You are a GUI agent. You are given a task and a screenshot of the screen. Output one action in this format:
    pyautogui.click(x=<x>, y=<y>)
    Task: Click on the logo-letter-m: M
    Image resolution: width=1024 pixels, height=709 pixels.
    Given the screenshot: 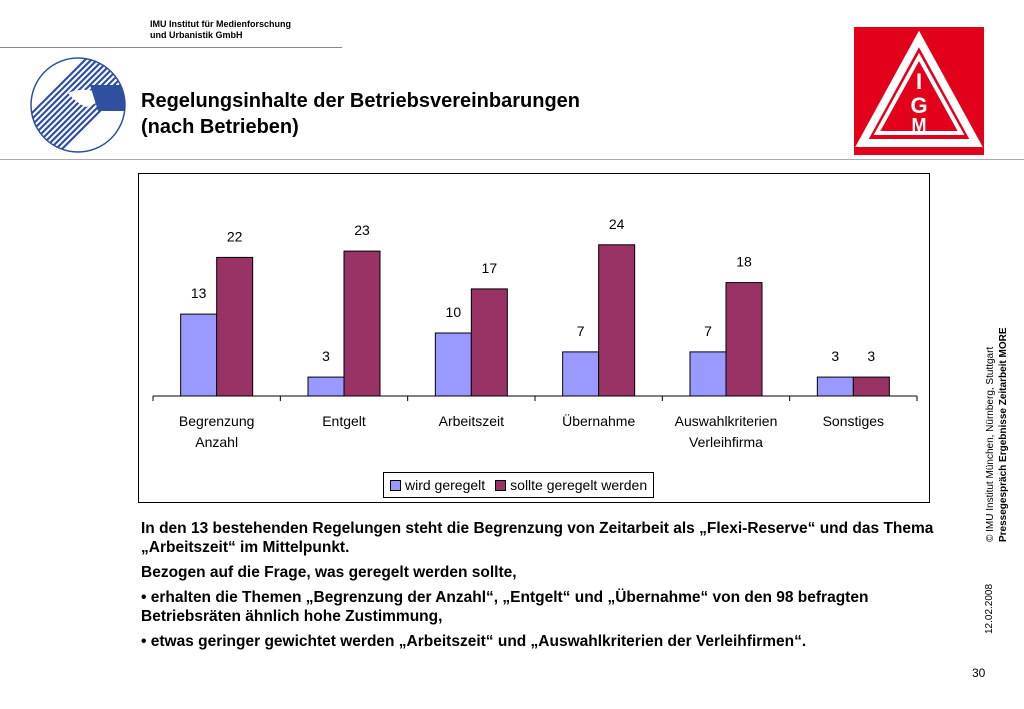 What is the action you would take?
    pyautogui.click(x=919, y=125)
    